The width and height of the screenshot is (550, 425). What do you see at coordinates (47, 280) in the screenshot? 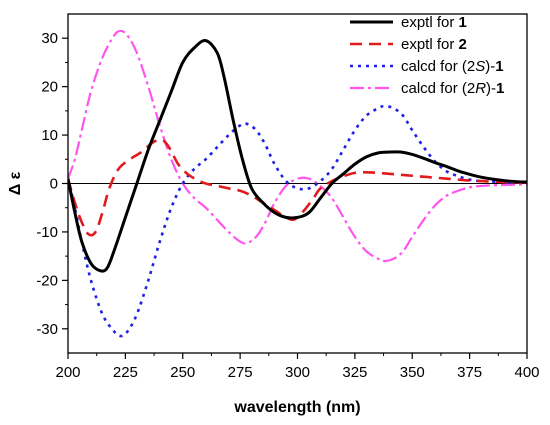
I see `y-tick-label: -20` at bounding box center [47, 280].